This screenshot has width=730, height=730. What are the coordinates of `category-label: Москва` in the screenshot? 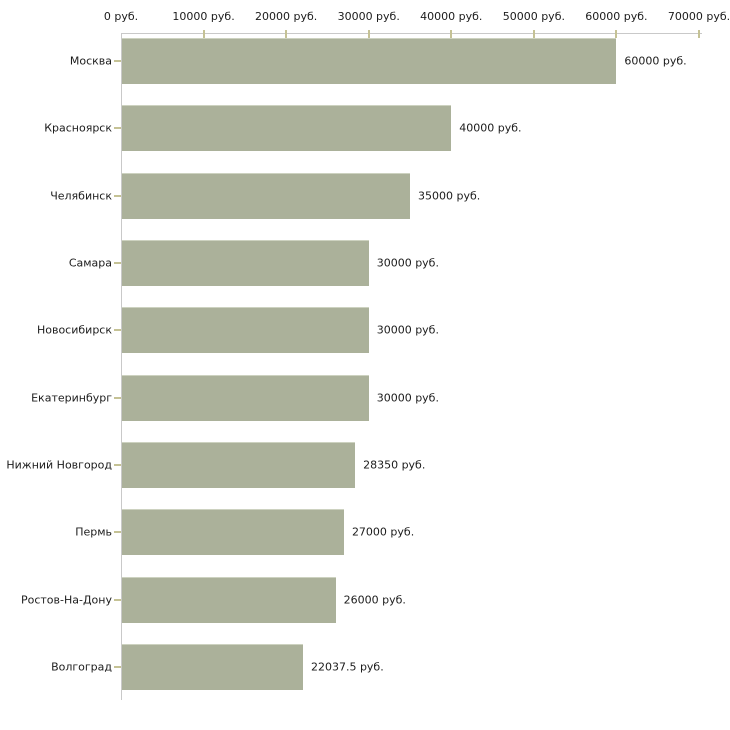 It's located at (90, 61).